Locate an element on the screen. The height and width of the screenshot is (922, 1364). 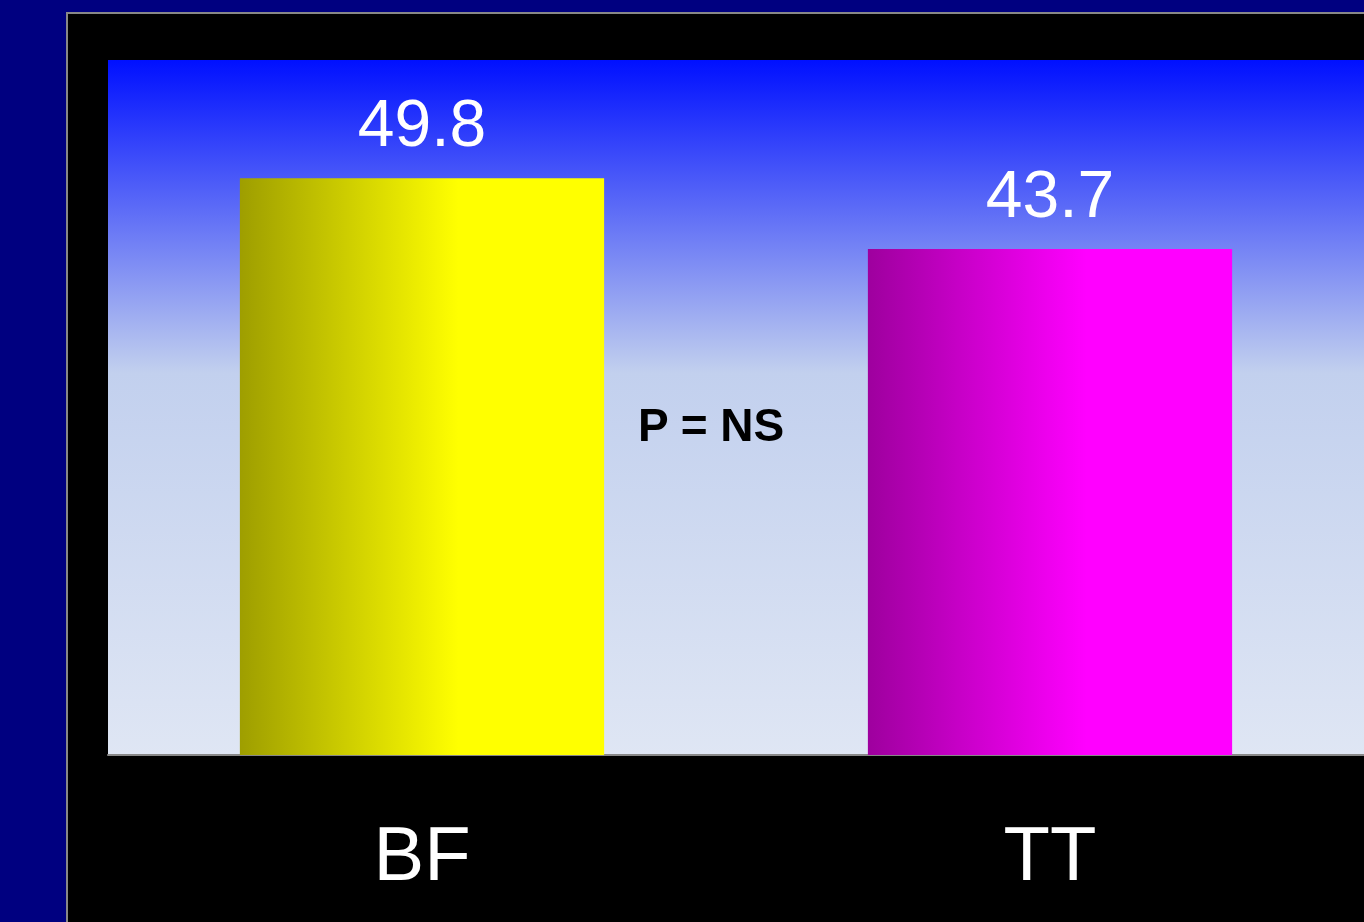
annotation: P = NS is located at coordinates (711, 425).